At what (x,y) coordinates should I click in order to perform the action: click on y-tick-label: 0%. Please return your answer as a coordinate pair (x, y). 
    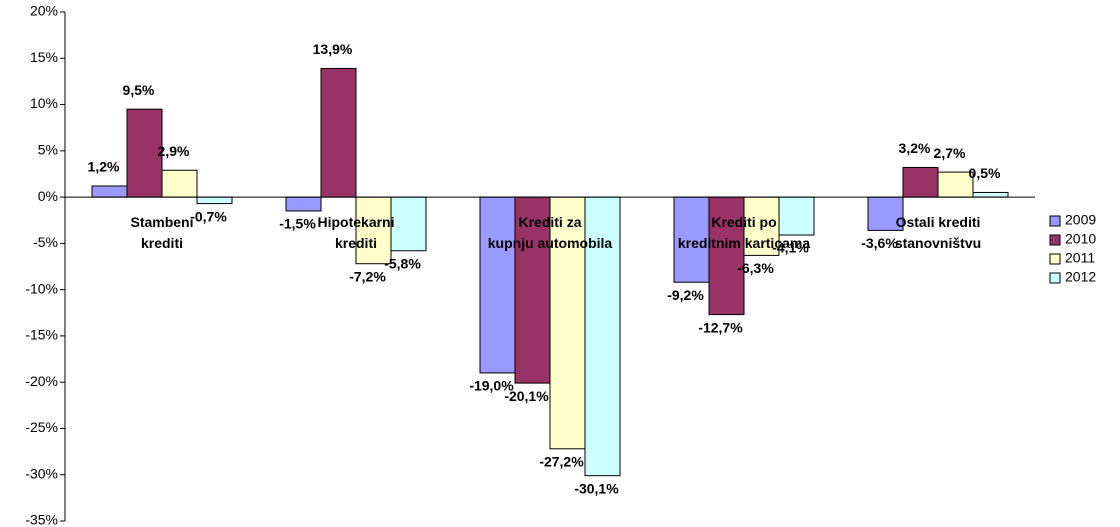
    Looking at the image, I should click on (48, 196).